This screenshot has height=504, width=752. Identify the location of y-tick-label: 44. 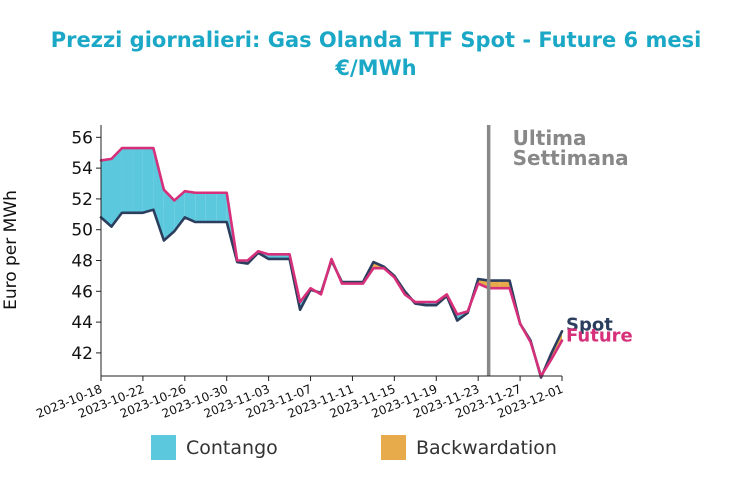
(82, 323).